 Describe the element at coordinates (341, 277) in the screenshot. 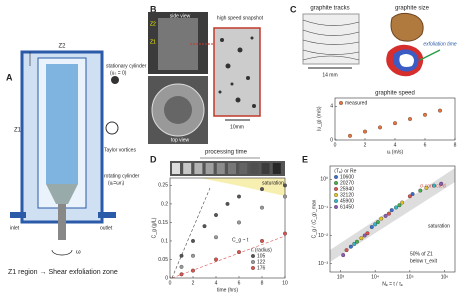

I see `x-tick-label: 10³` at that location.